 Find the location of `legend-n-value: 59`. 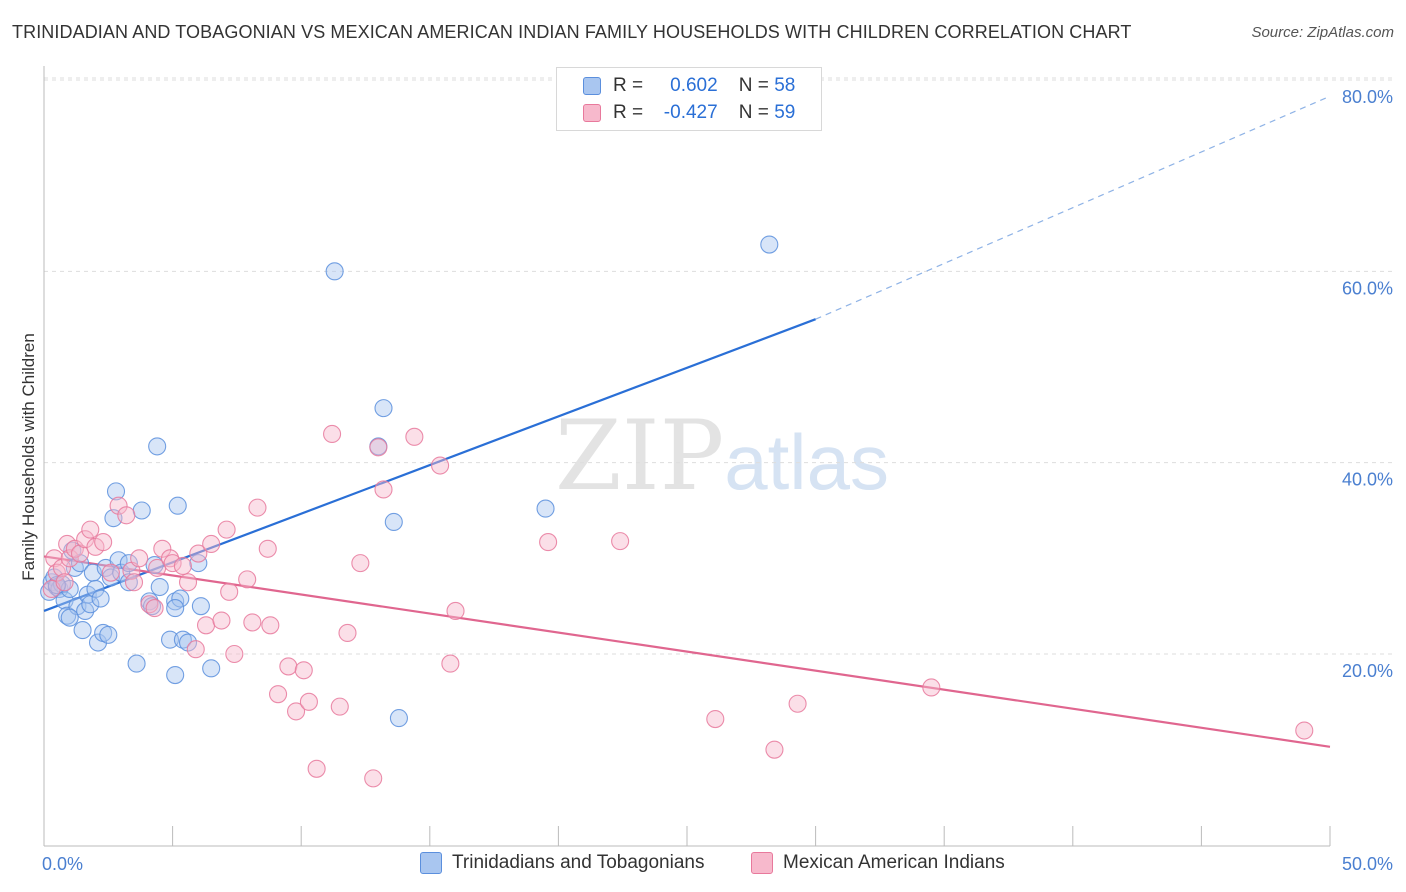

legend-n-value: 59 is located at coordinates (785, 112).